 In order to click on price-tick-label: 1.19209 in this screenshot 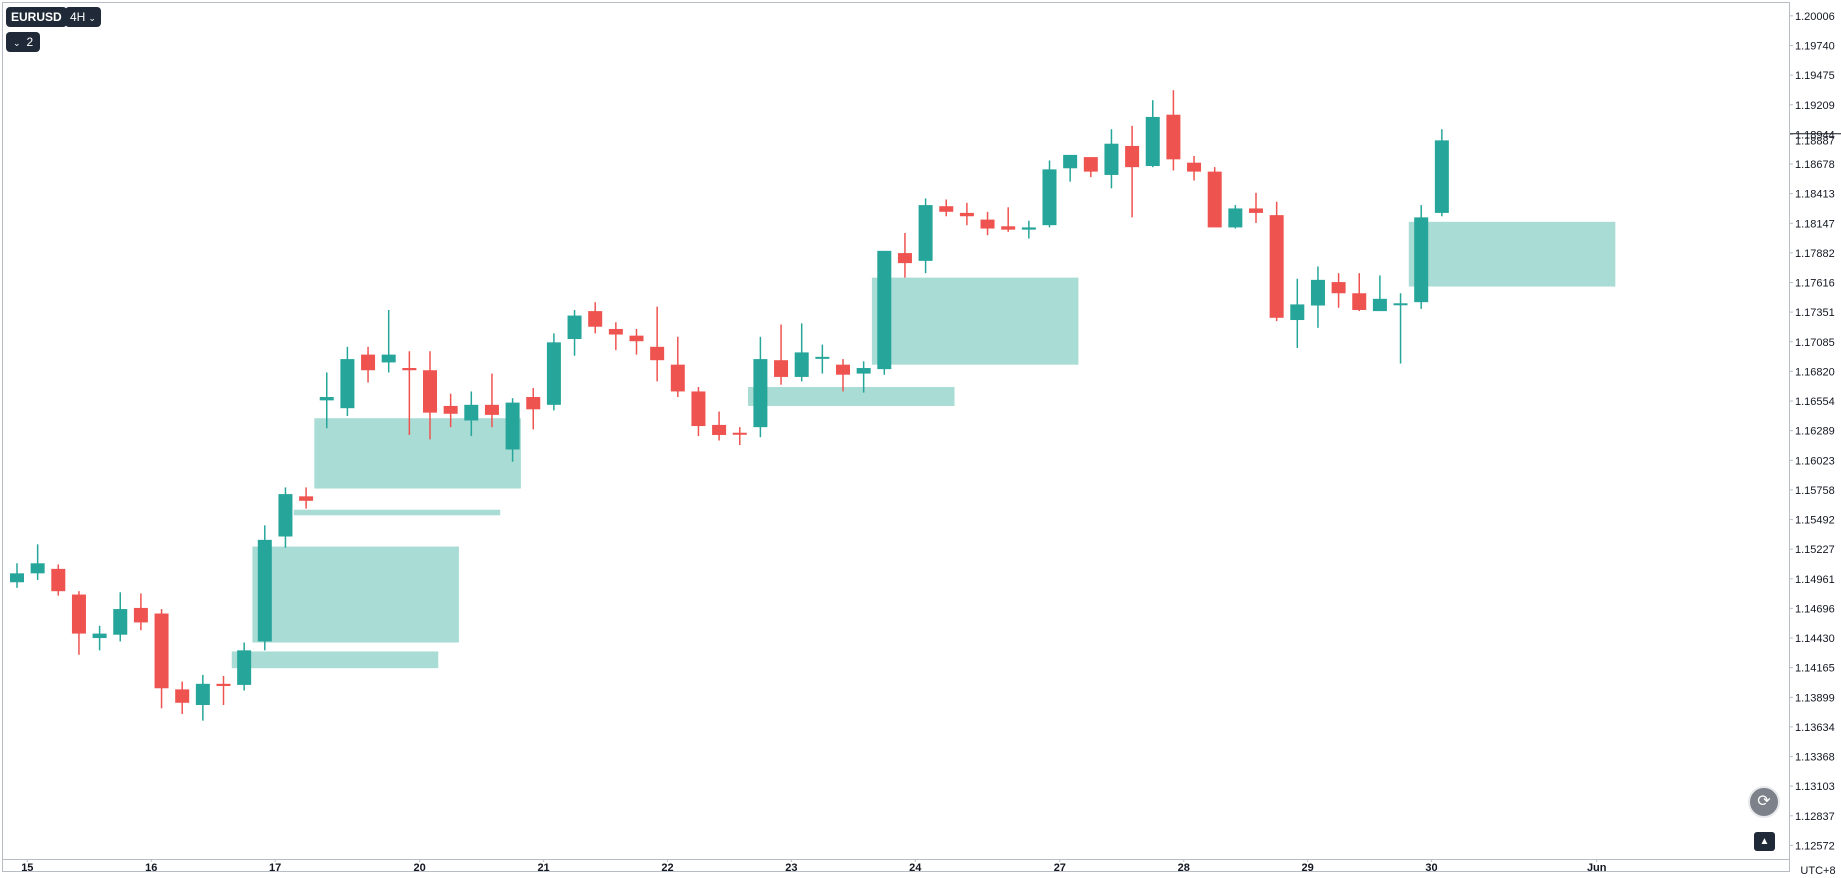, I will do `click(1815, 106)`.